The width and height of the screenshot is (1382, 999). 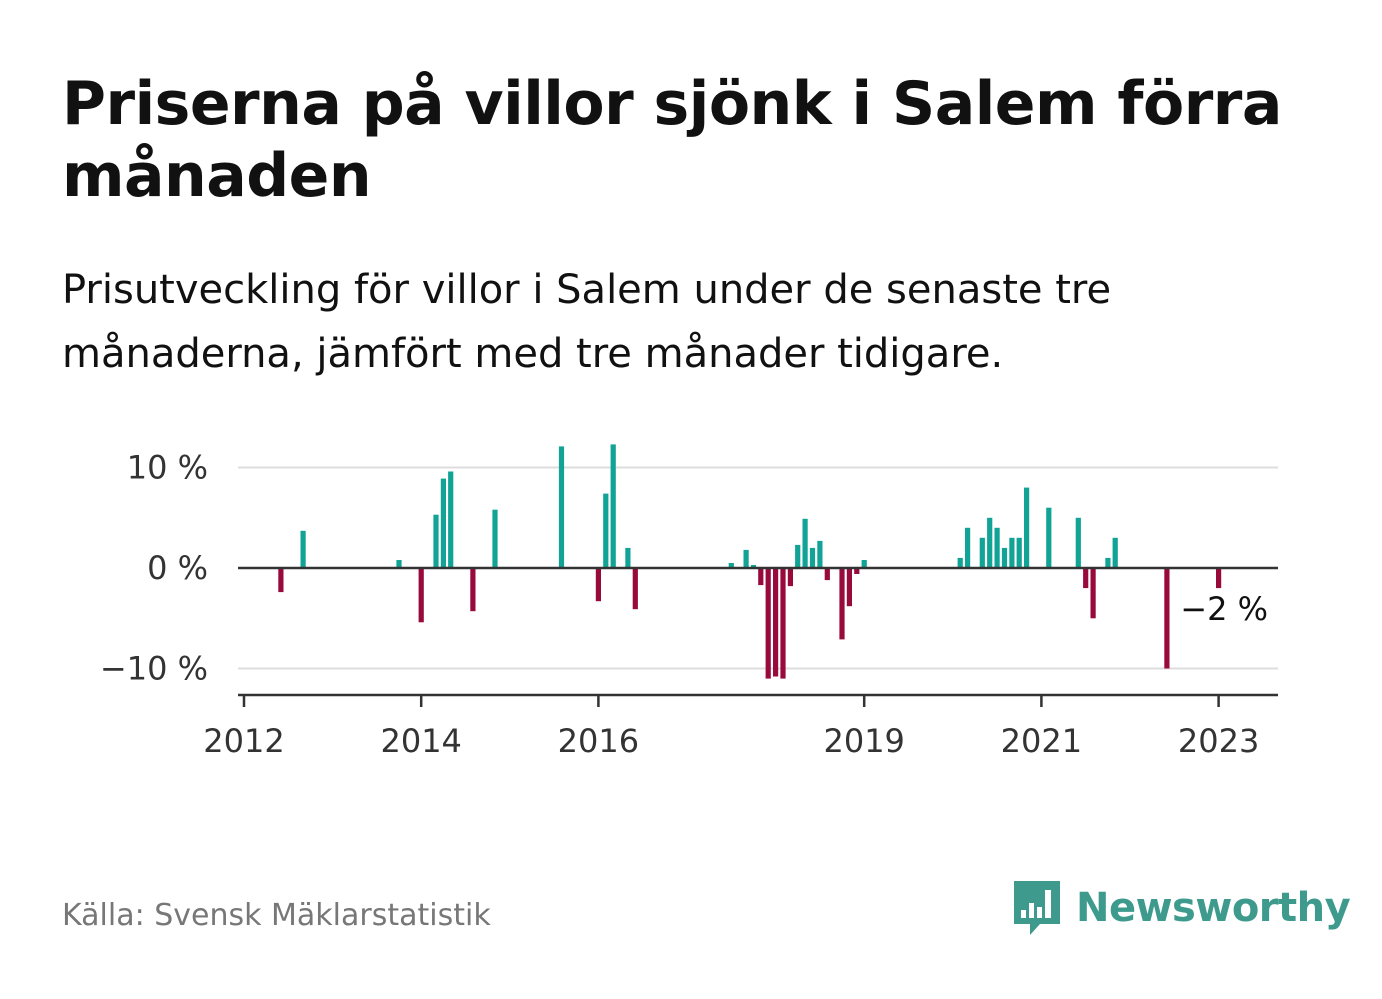 I want to click on x-tick-label: 2012, so click(x=243, y=741).